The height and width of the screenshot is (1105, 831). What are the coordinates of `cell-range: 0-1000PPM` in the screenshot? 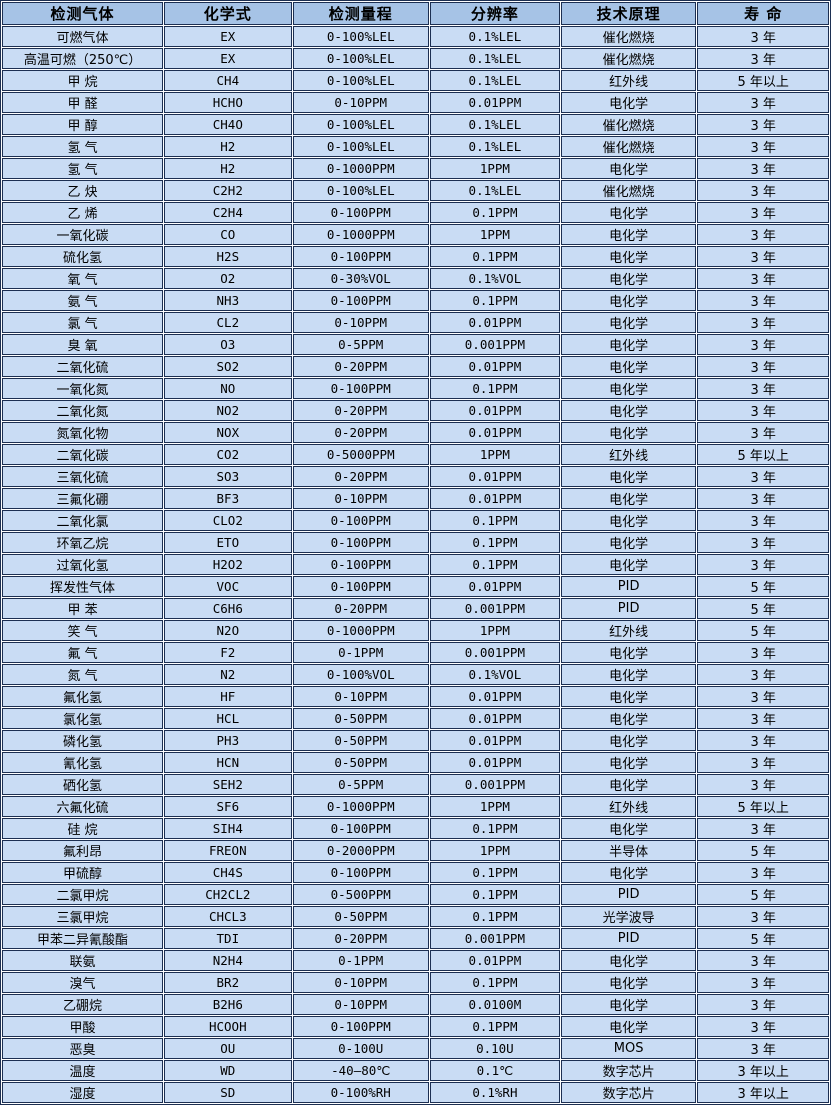 It's located at (360, 630).